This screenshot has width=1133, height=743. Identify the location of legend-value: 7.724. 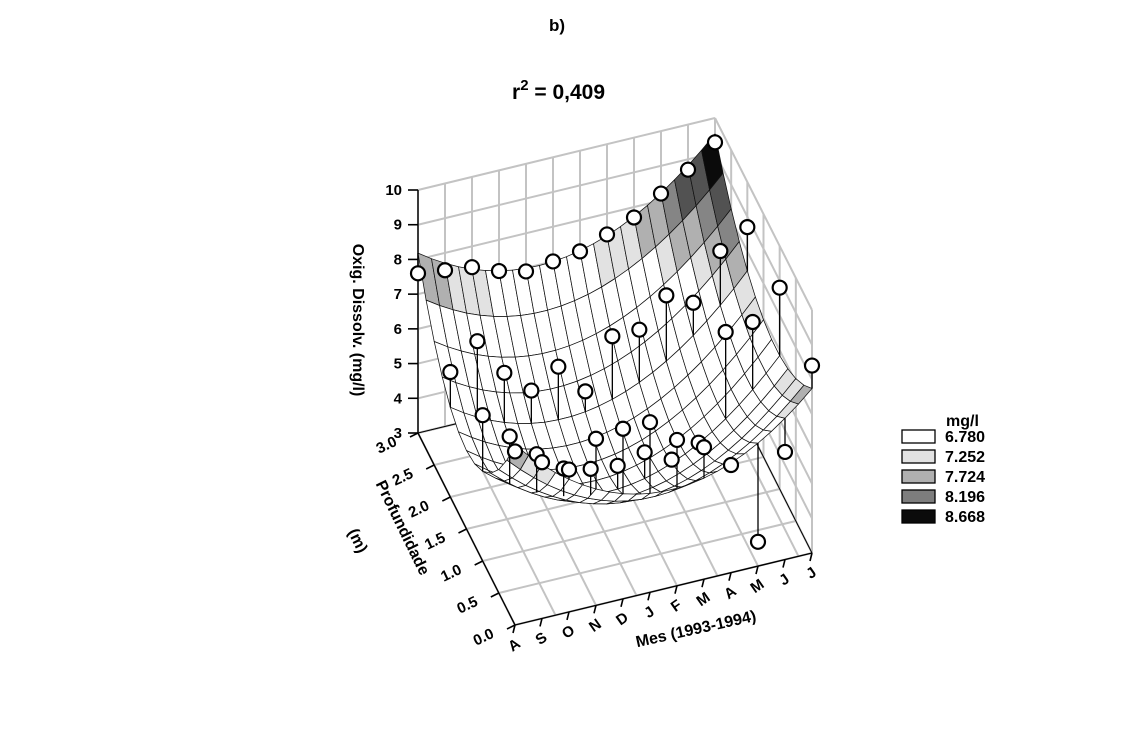
(965, 477).